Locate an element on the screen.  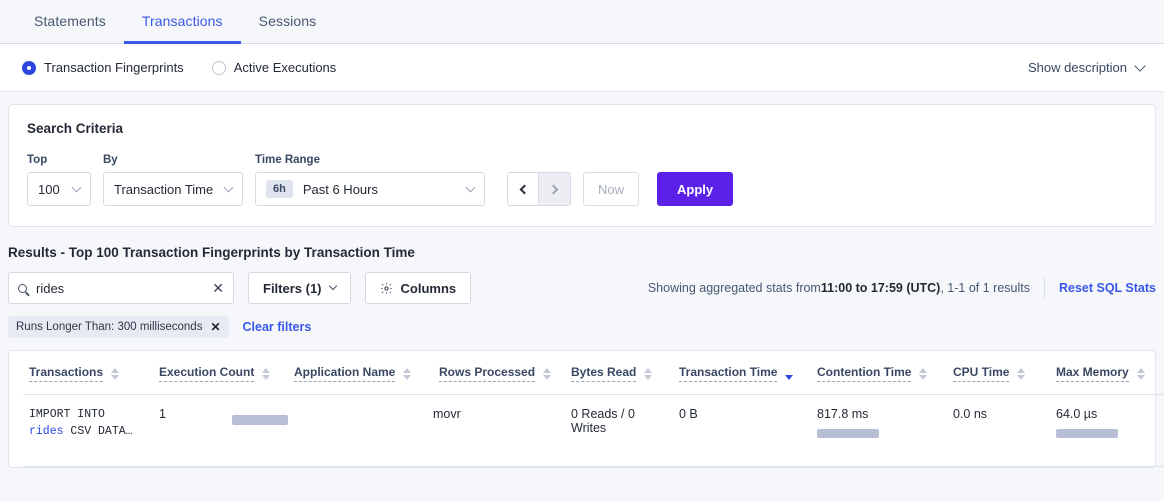
column-header-execution-count-label: Execution Count is located at coordinates (207, 373).